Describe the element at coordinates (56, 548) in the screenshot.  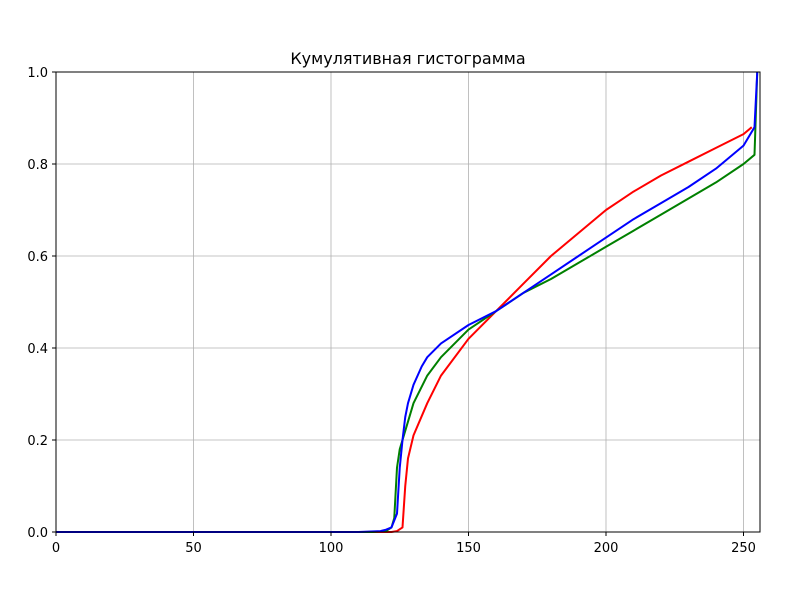
I see `x-tick-label: 0` at that location.